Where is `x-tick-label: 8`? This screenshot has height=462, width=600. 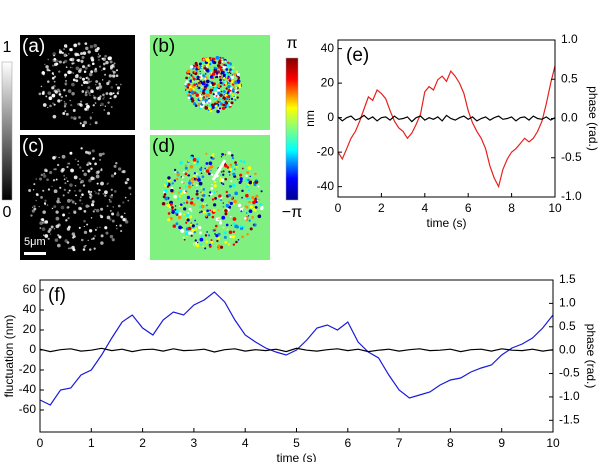 x-tick-label: 8 is located at coordinates (511, 208).